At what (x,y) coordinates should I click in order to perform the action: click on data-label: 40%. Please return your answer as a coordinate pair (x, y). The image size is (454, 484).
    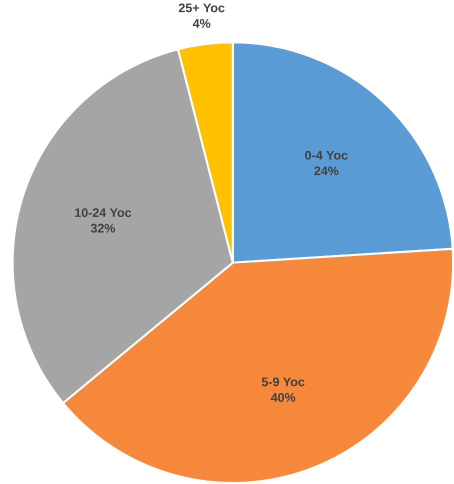
    Looking at the image, I should click on (283, 397).